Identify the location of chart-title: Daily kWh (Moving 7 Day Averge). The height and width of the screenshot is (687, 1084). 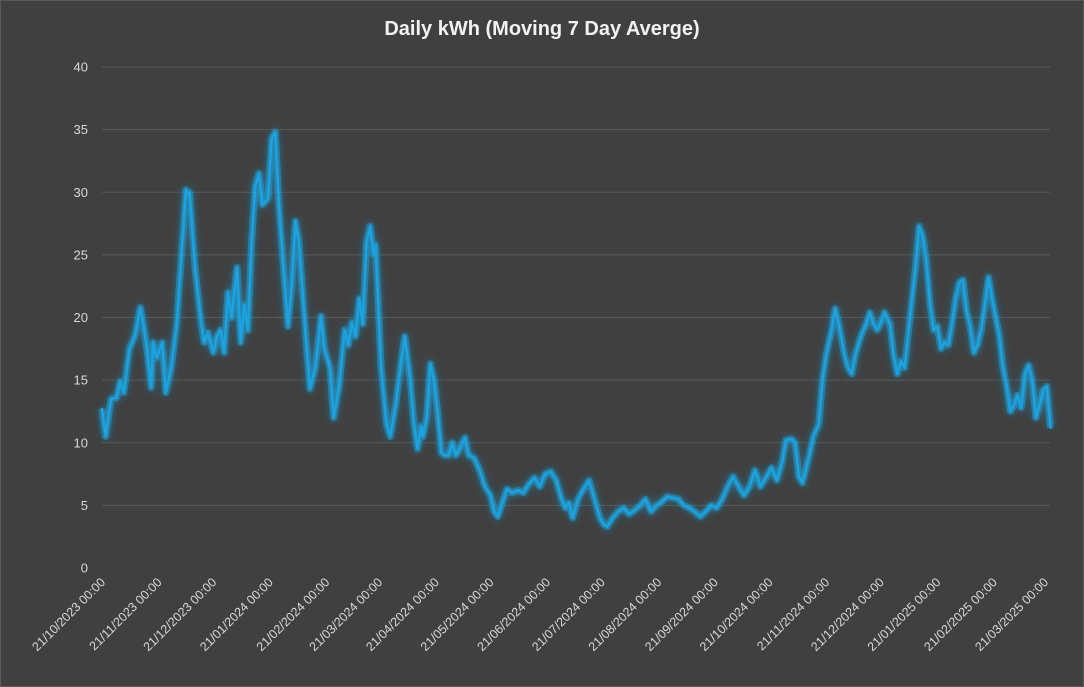
(542, 29).